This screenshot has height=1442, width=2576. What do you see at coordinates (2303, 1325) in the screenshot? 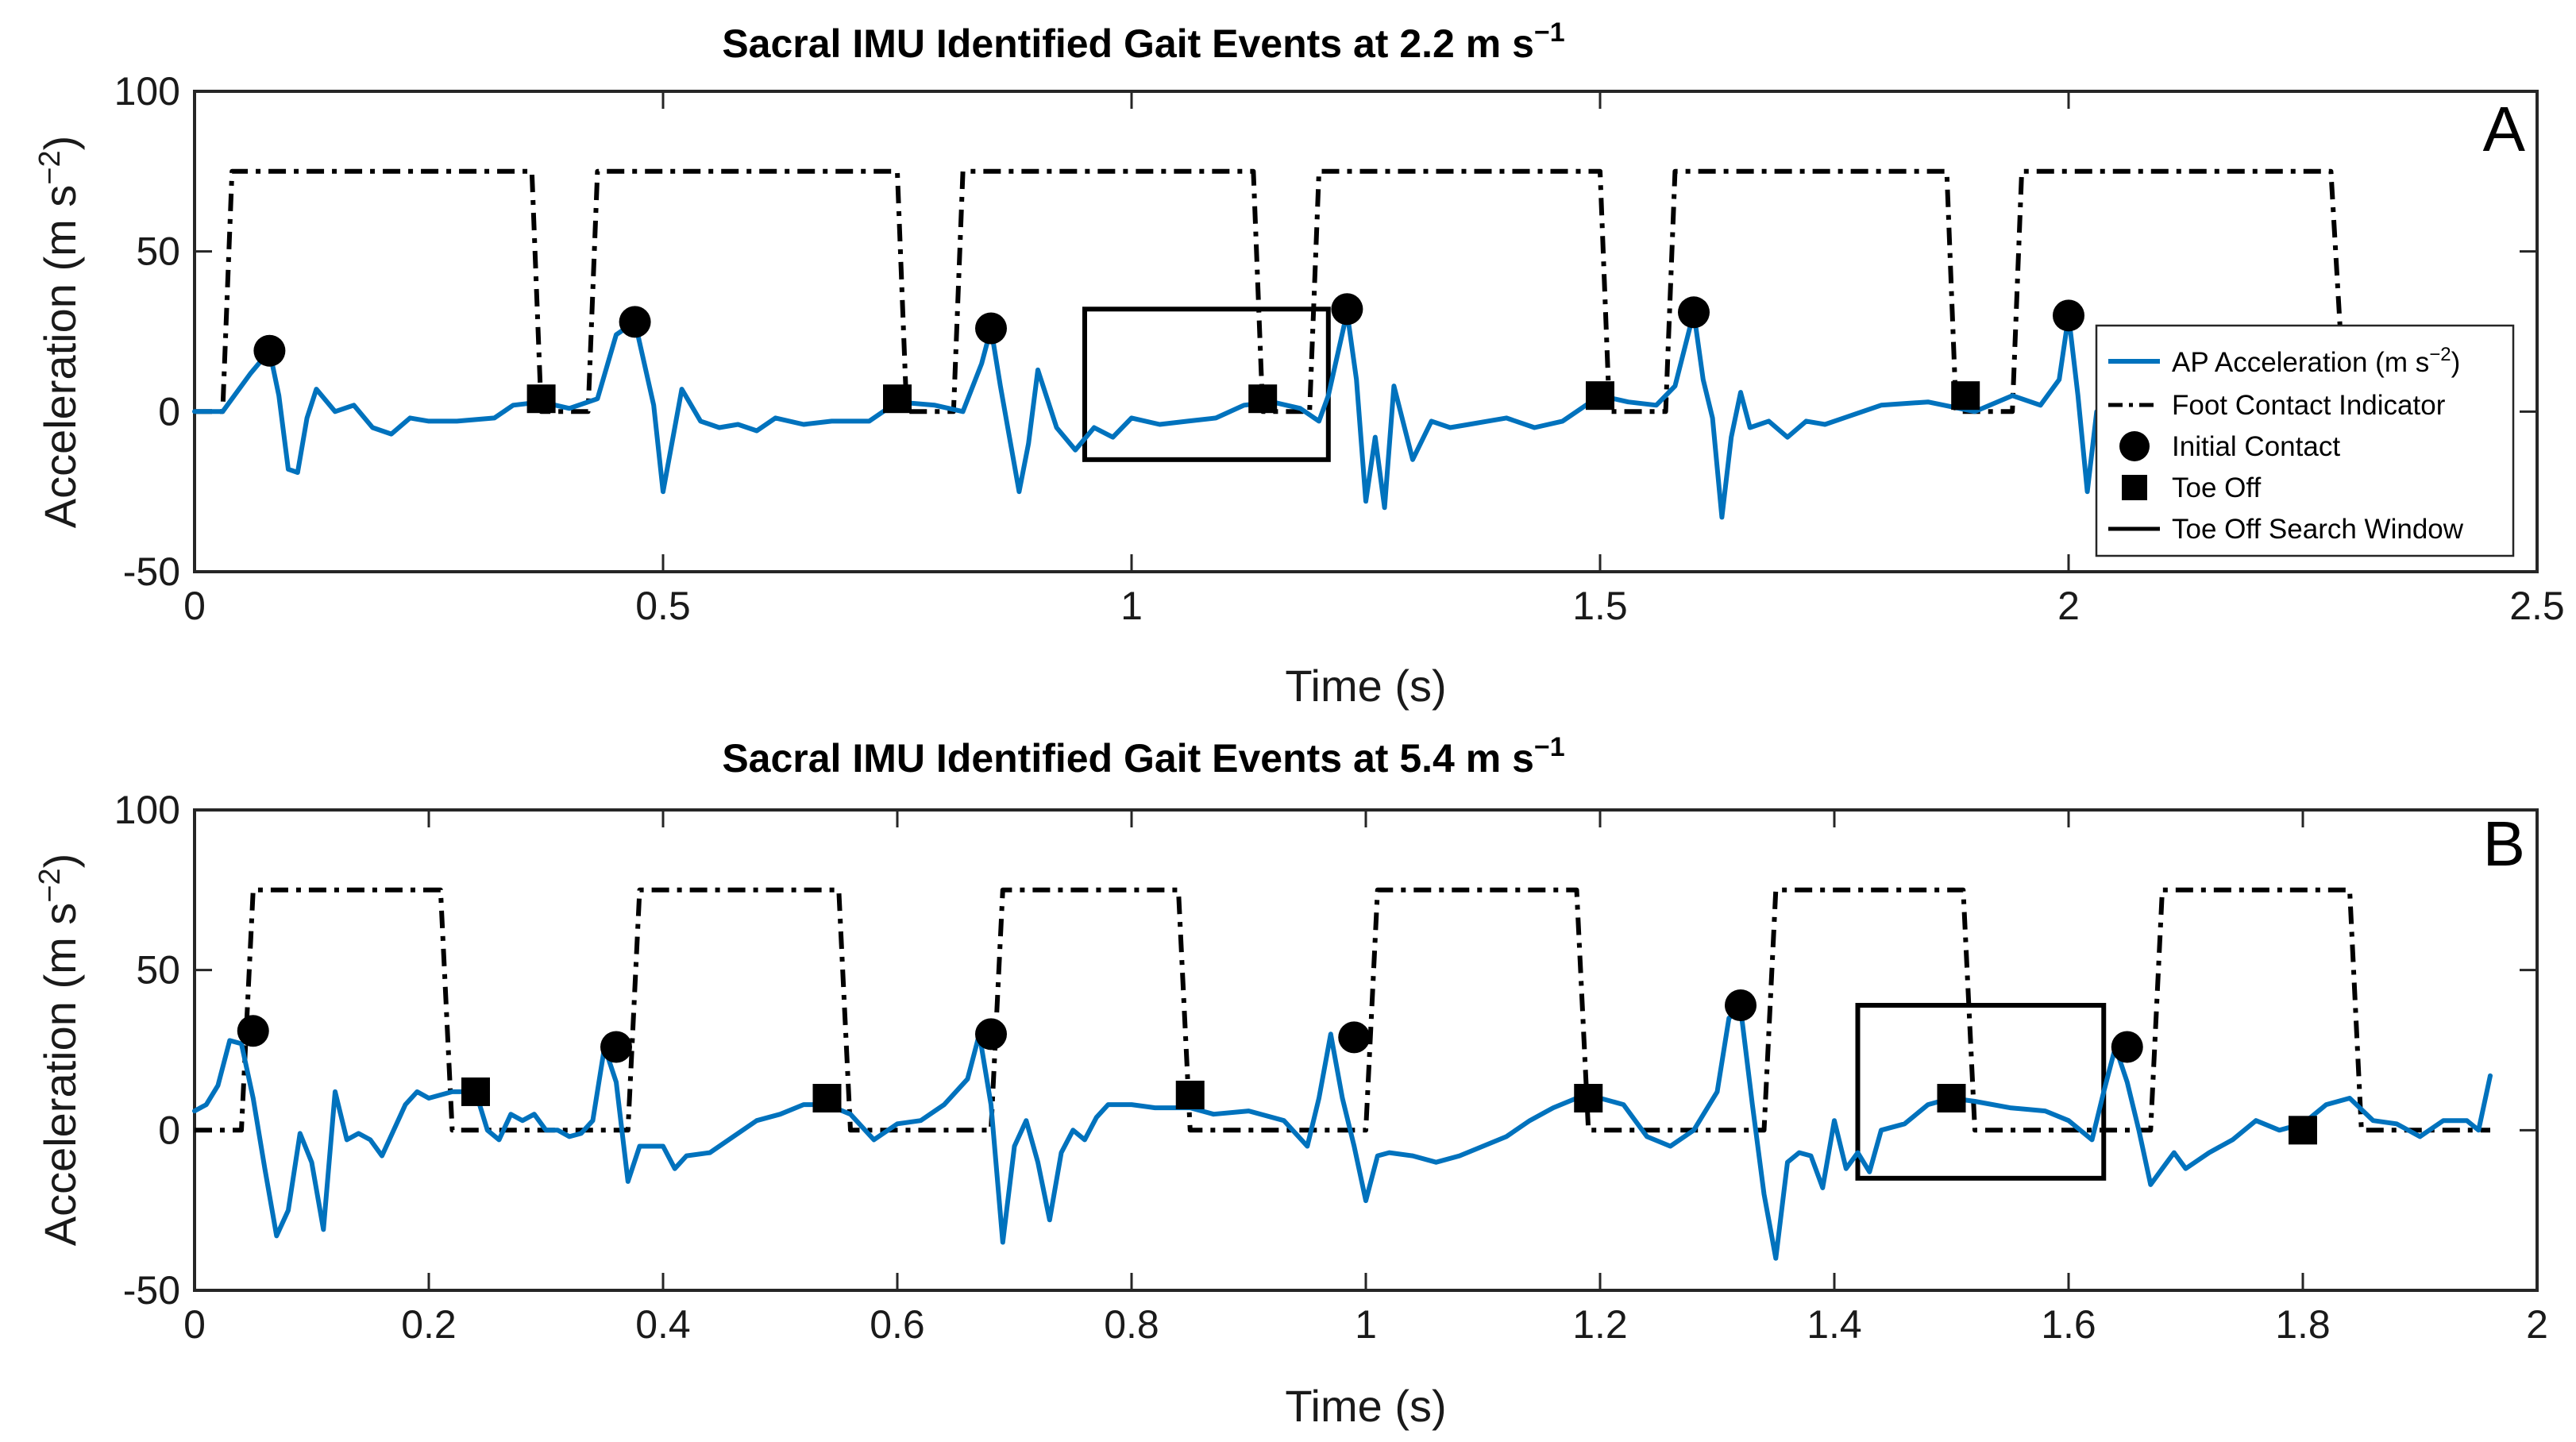
I see `x-tick-label: 1.8` at bounding box center [2303, 1325].